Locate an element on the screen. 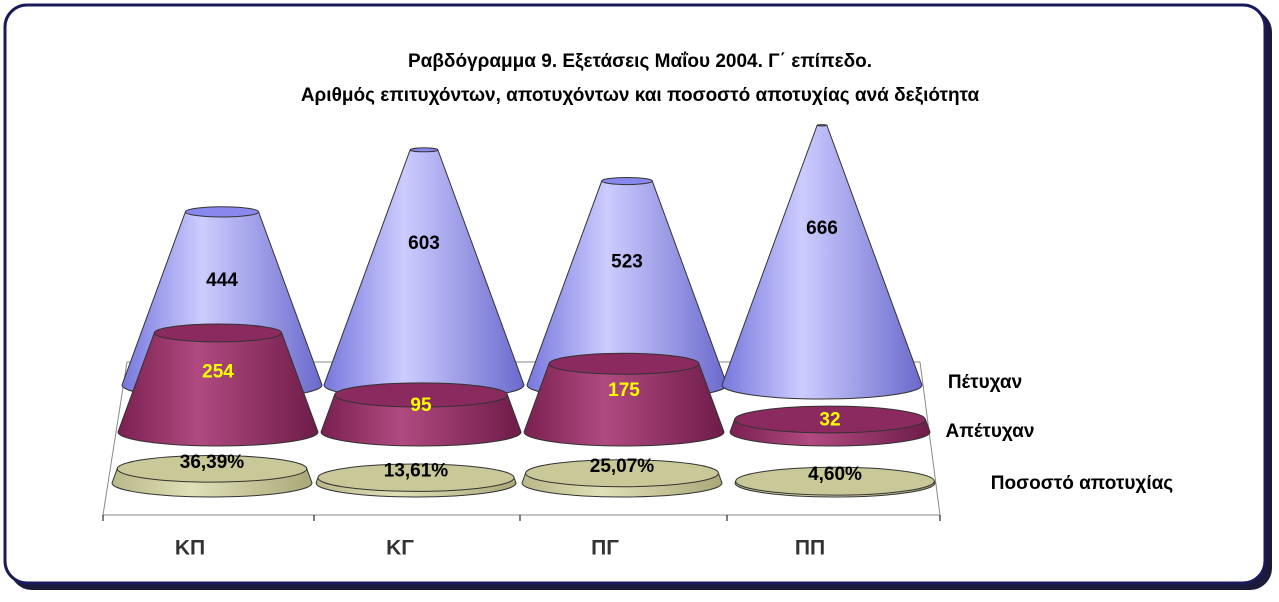 This screenshot has width=1279, height=602. value-label: 36,39% is located at coordinates (212, 462).